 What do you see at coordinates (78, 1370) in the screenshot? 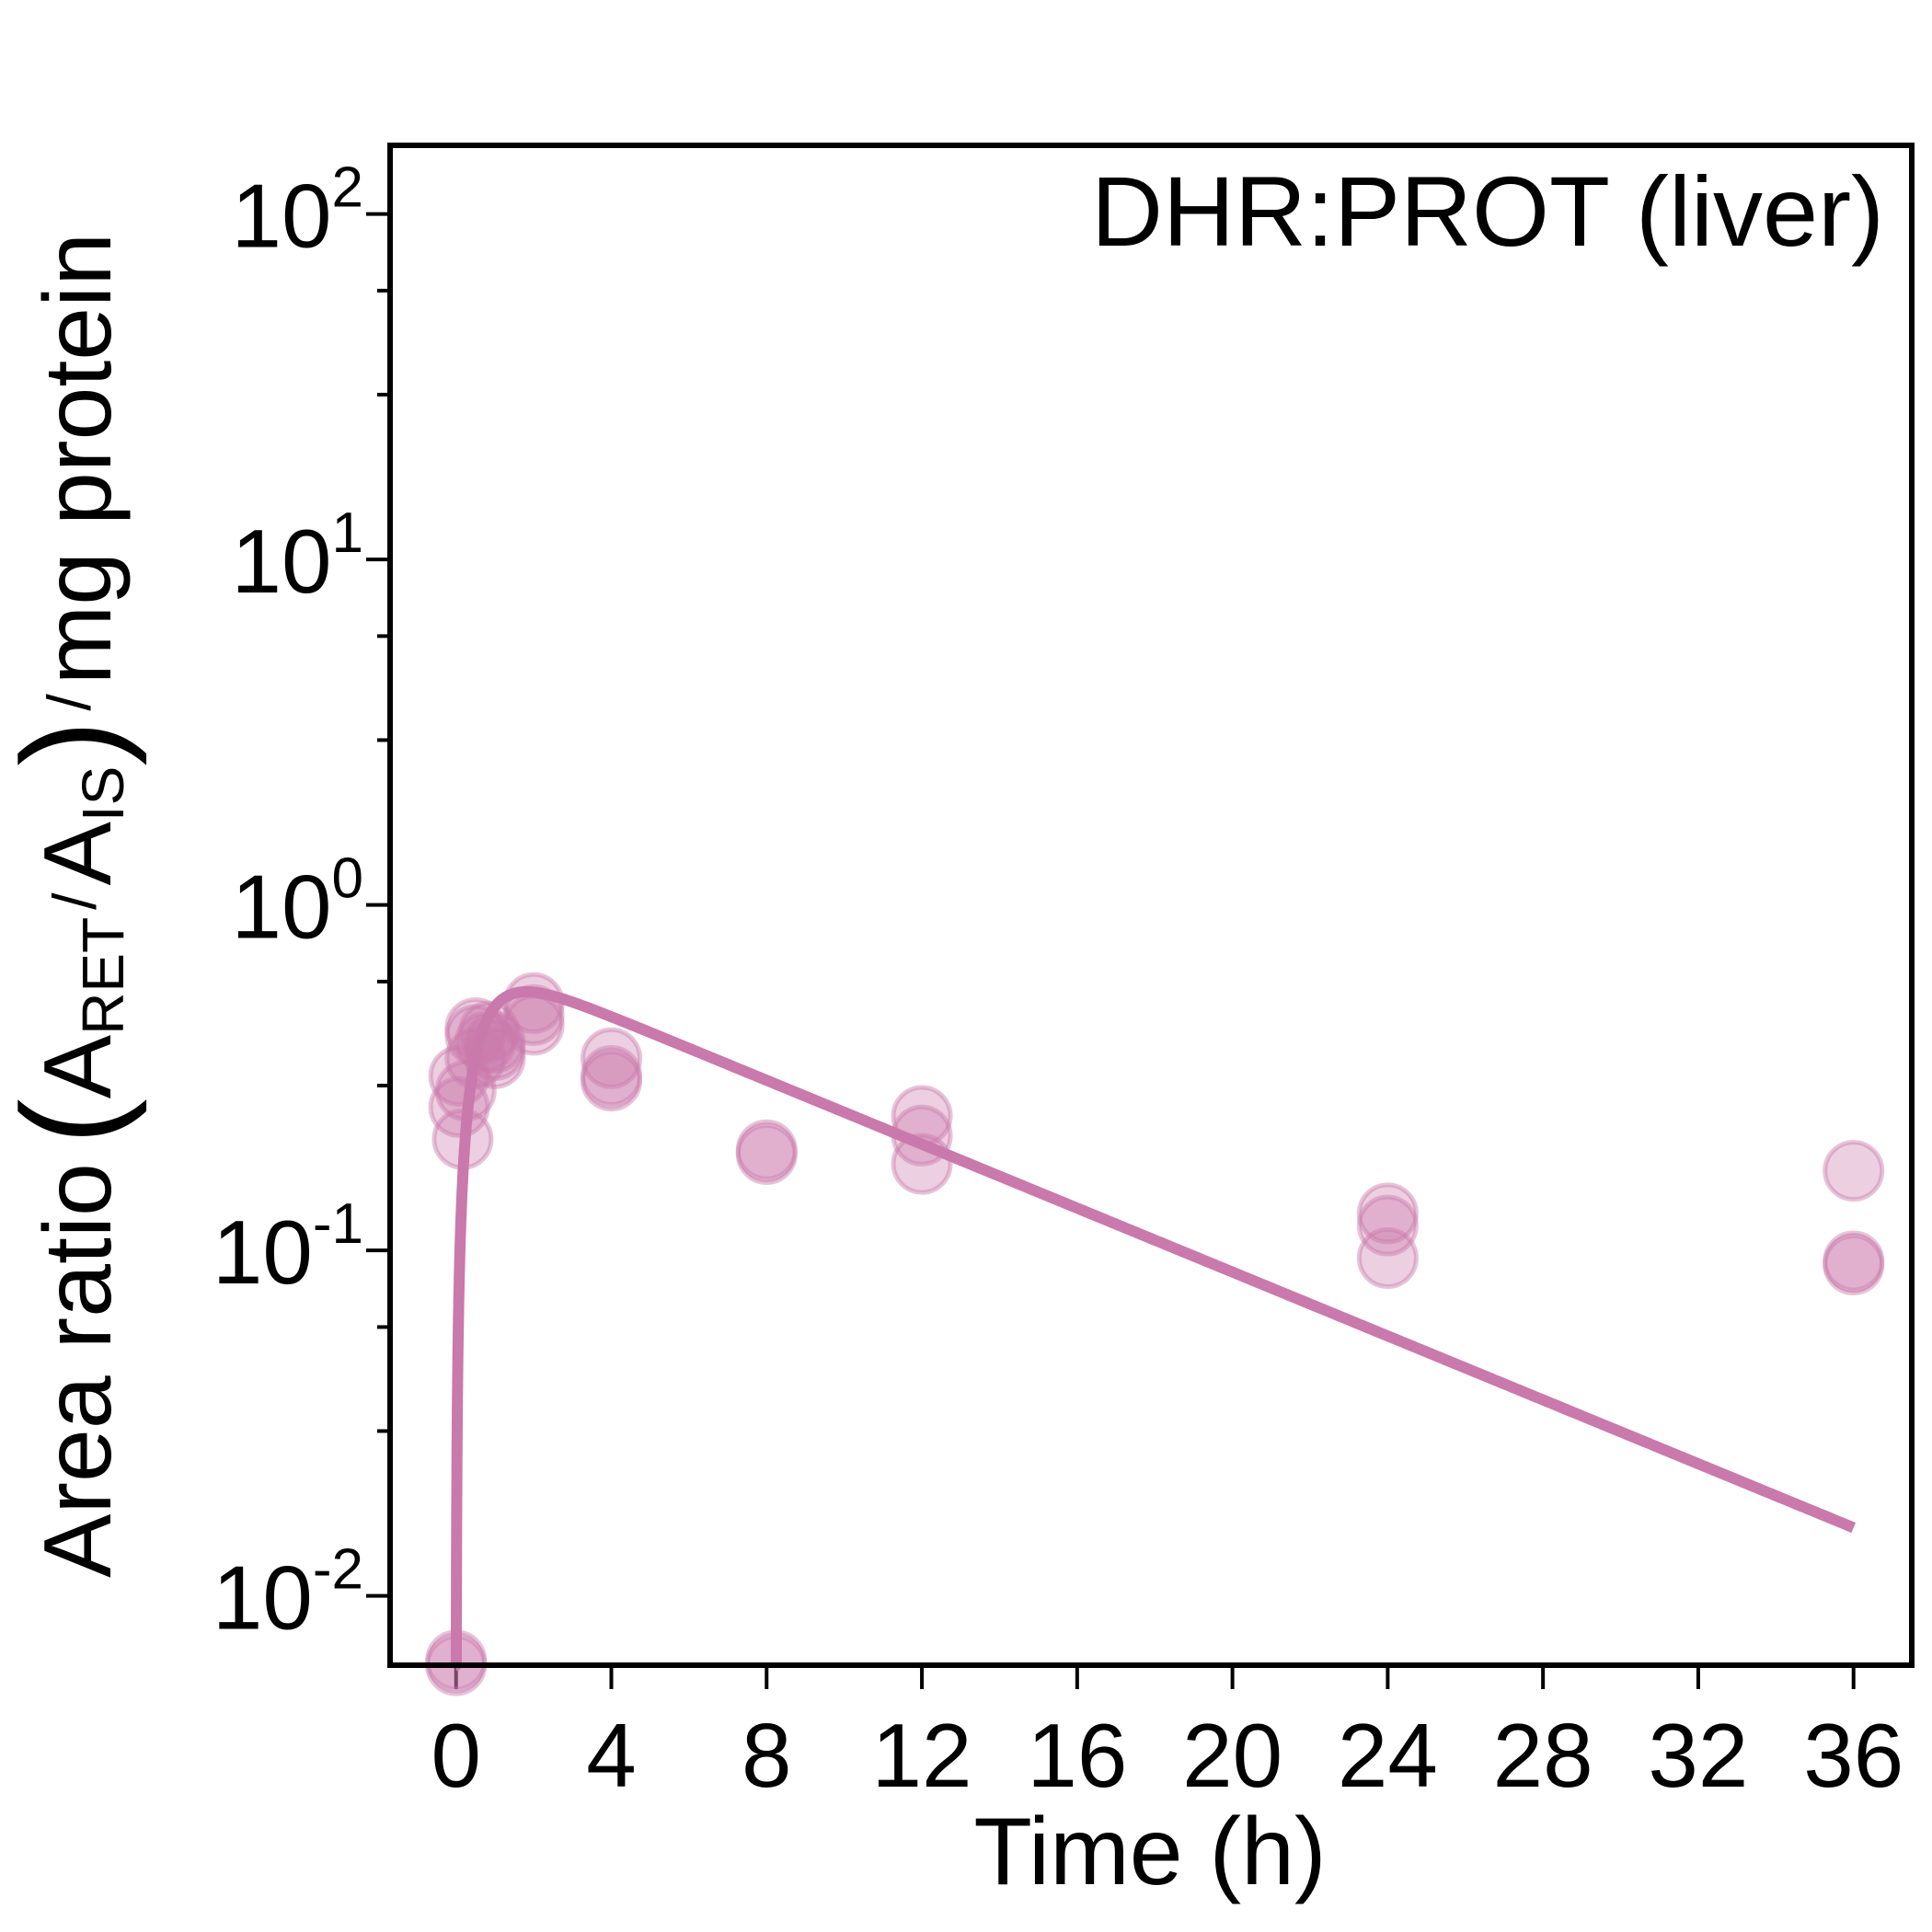
I see `y-label-prefix: Area ratio` at bounding box center [78, 1370].